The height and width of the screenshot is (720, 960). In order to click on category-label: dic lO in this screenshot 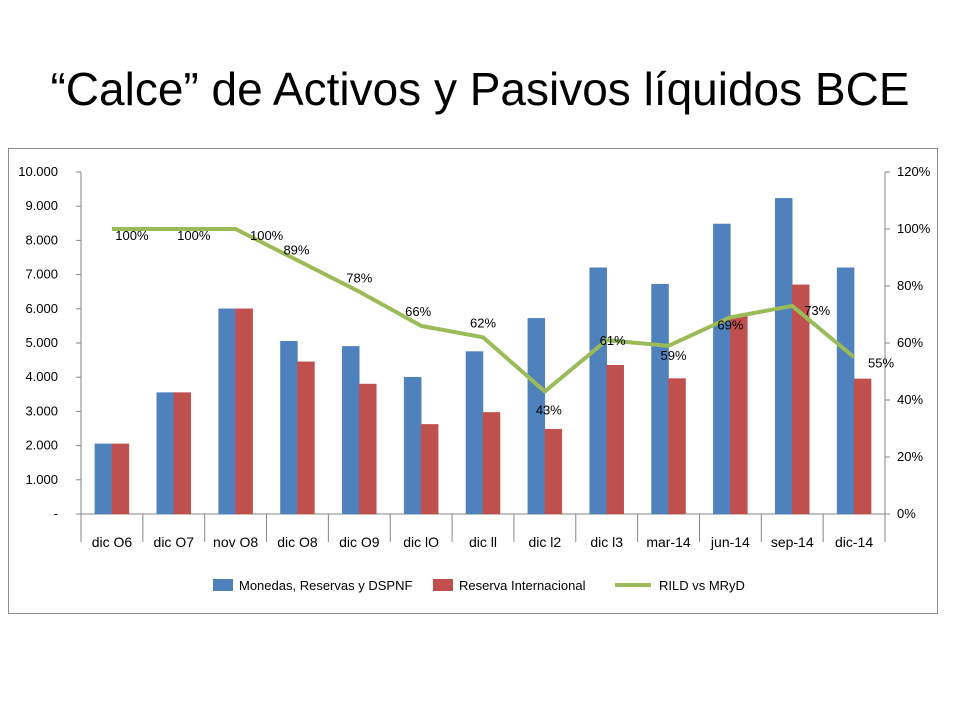, I will do `click(421, 542)`.